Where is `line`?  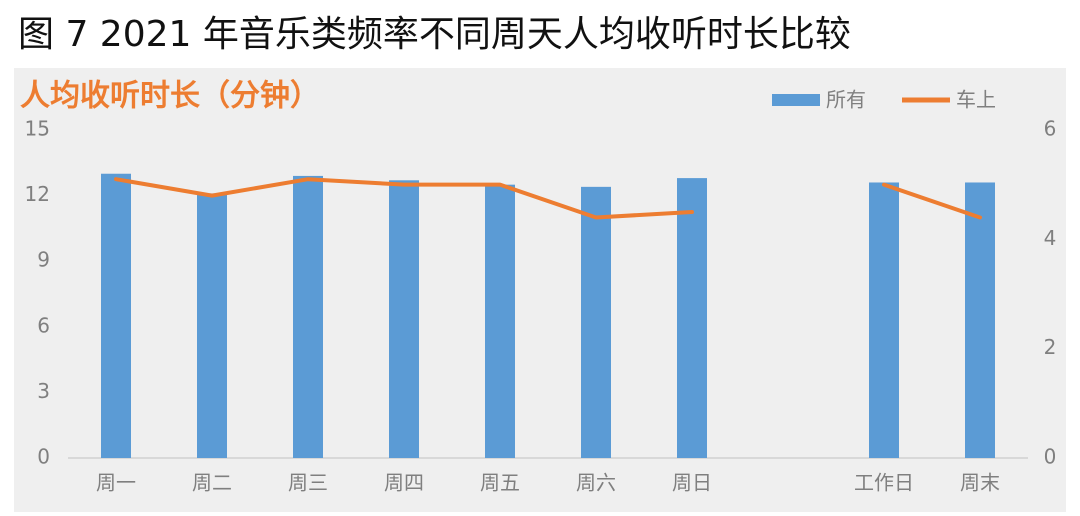
line is located at coordinates (548, 198).